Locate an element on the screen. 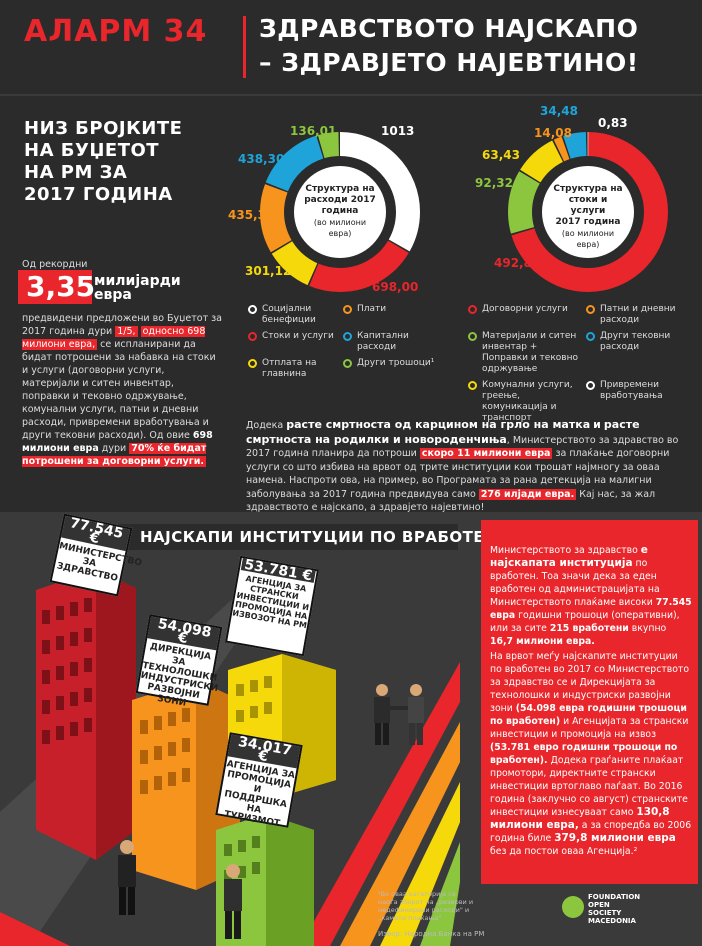  intro-title-line-2: НА БУЏЕТОТ is located at coordinates (92, 150).